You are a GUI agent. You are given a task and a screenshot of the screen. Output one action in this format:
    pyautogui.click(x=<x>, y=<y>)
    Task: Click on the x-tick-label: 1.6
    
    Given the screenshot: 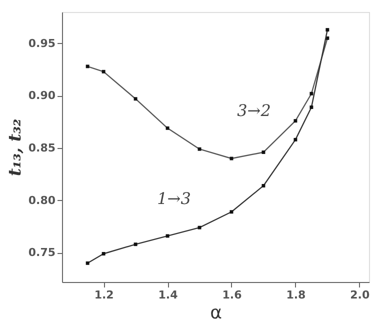 What is the action you would take?
    pyautogui.click(x=232, y=295)
    